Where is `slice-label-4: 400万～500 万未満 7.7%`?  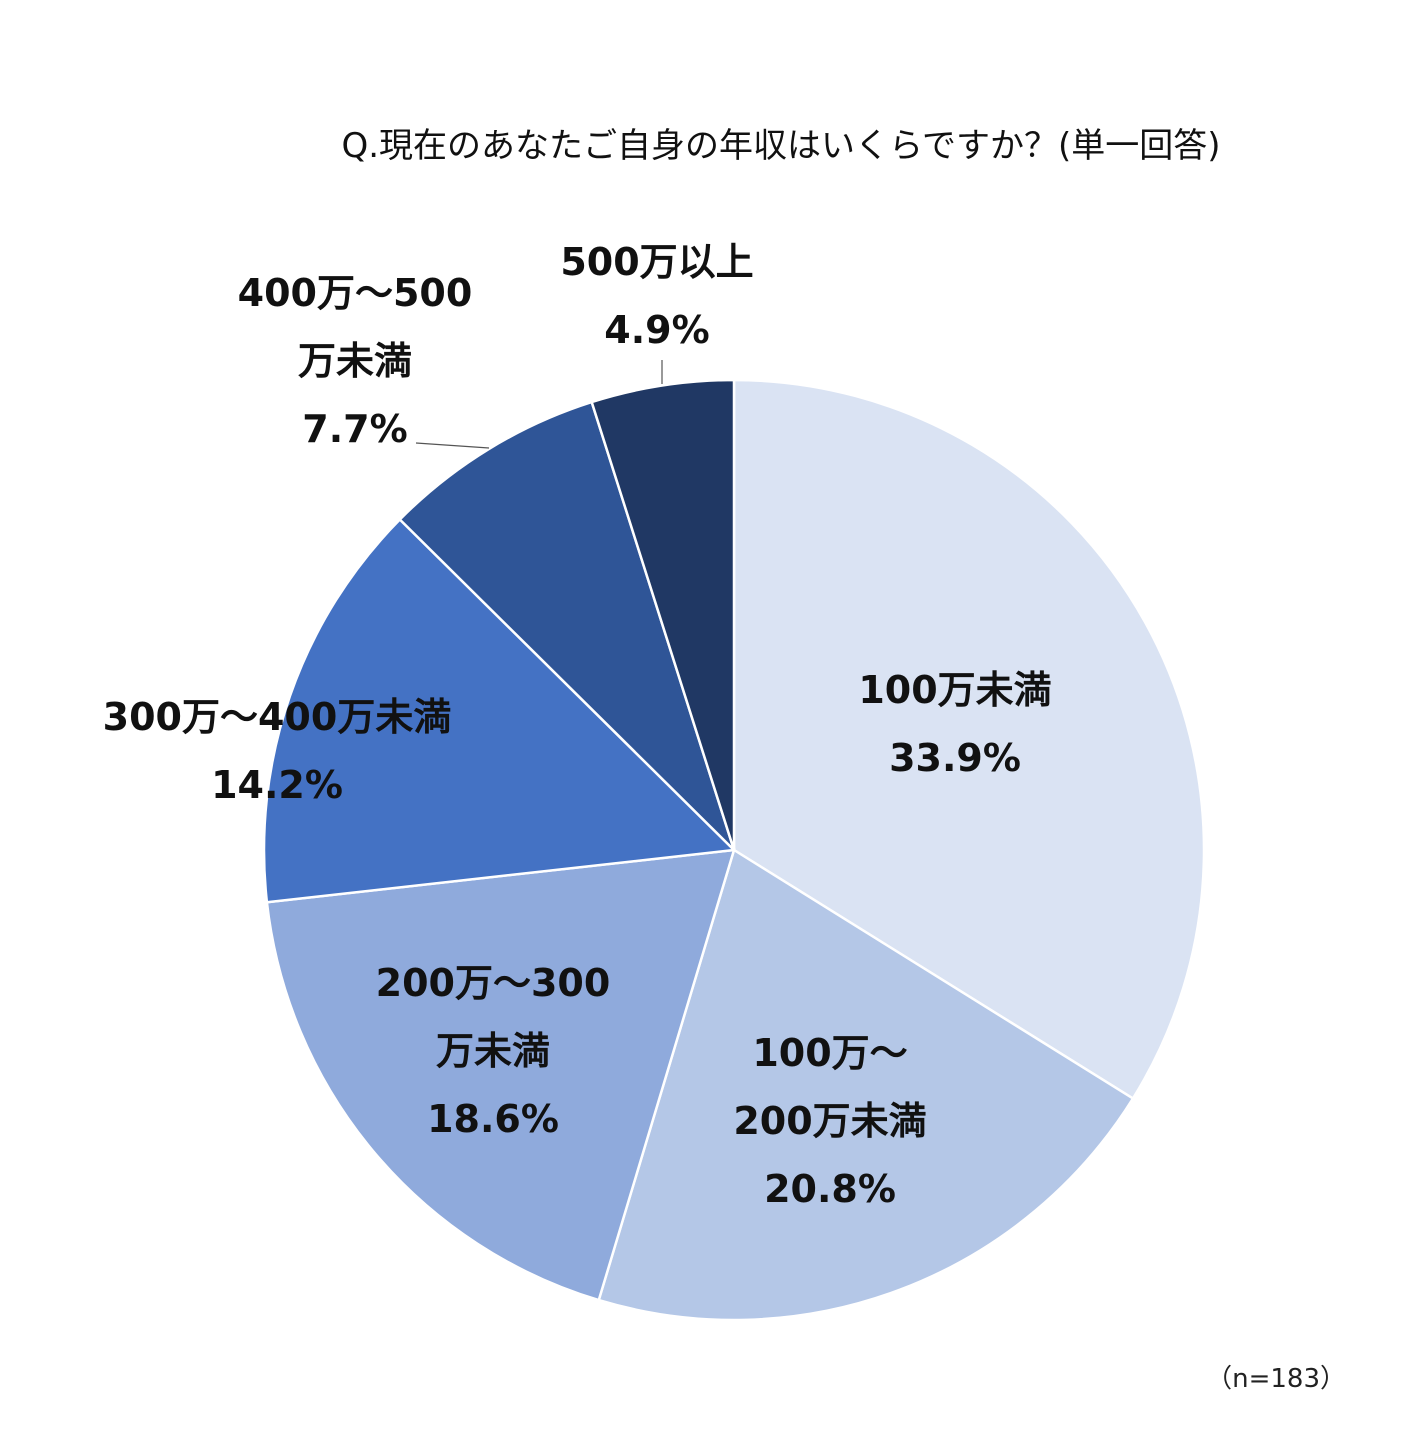 slice-label-4: 400万～500 万未満 7.7% is located at coordinates (355, 361).